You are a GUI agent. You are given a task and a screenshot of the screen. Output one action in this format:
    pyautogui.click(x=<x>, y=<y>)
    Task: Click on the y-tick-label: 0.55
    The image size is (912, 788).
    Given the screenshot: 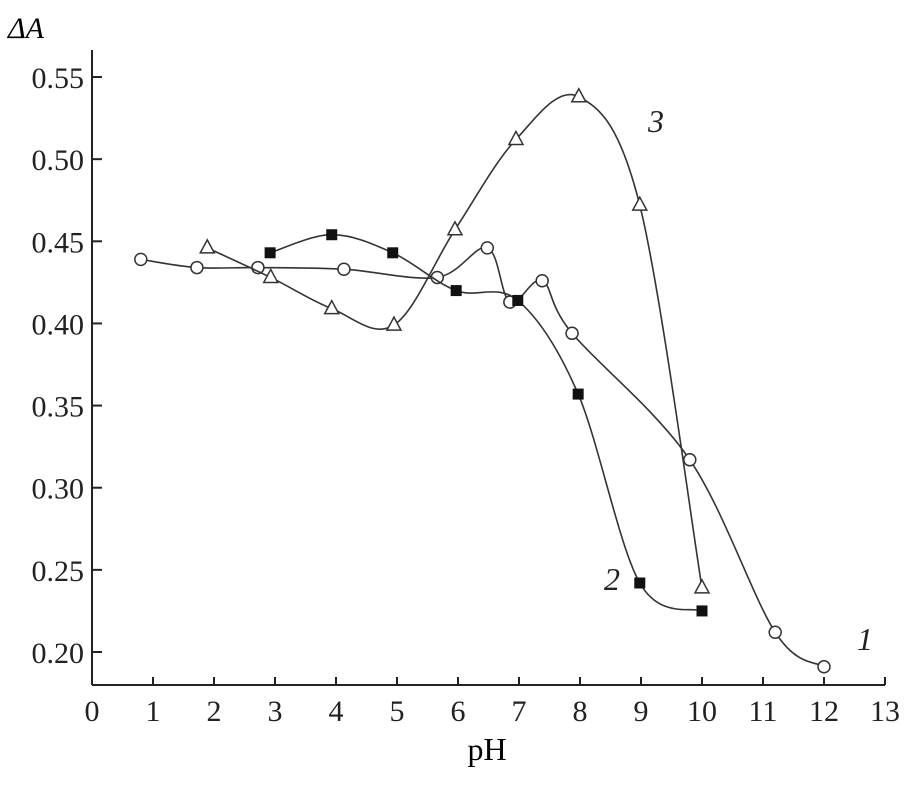 What is the action you would take?
    pyautogui.click(x=58, y=78)
    